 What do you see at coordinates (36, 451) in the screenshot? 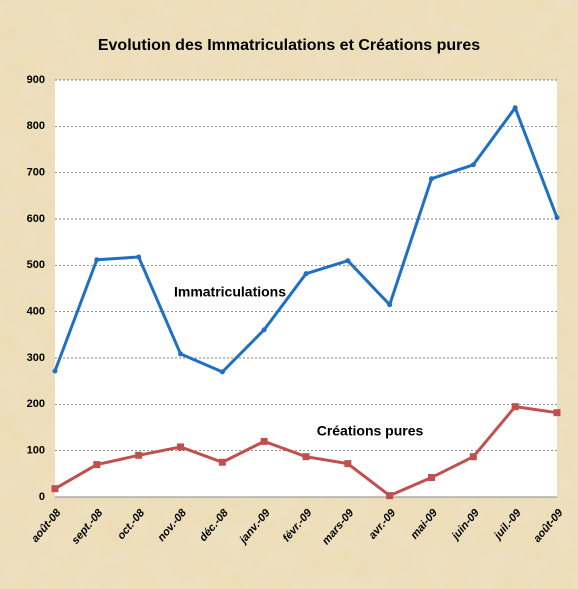
I see `y-tick-label: 100` at bounding box center [36, 451].